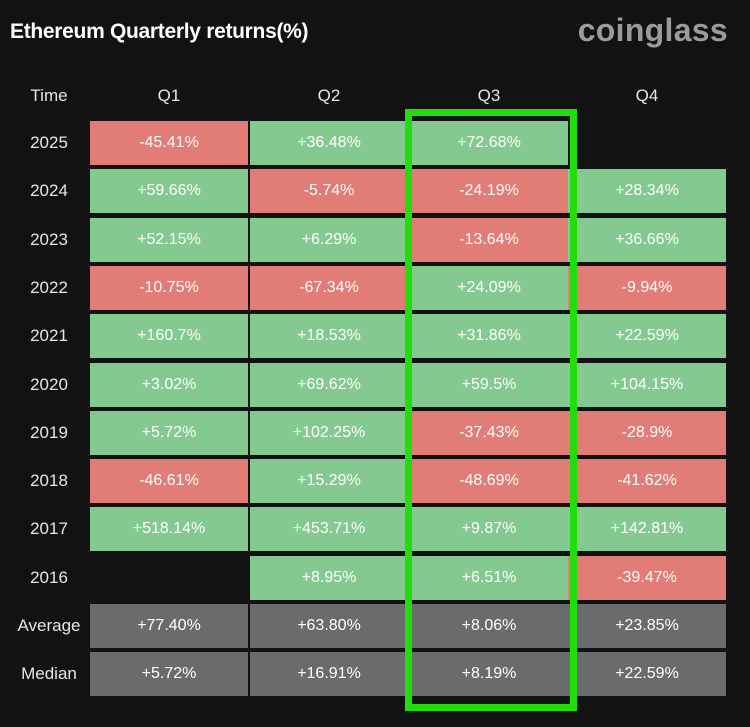 The height and width of the screenshot is (727, 750). Describe the element at coordinates (647, 674) in the screenshot. I see `cell-median-q4: +22.59%` at that location.